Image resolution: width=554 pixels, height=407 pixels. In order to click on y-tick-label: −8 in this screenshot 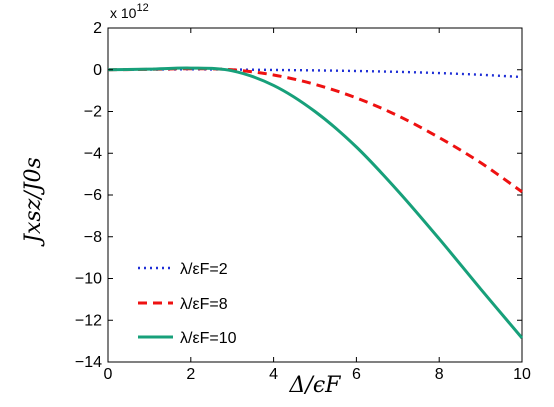, I will do `click(93, 237)`.